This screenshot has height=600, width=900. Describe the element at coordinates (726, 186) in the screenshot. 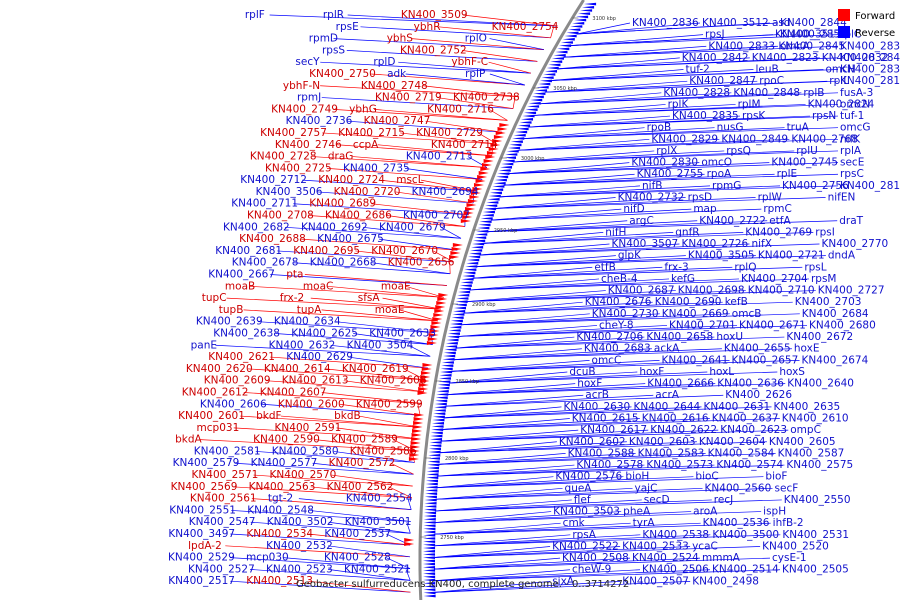

I see `gene-label: rpmG` at that location.